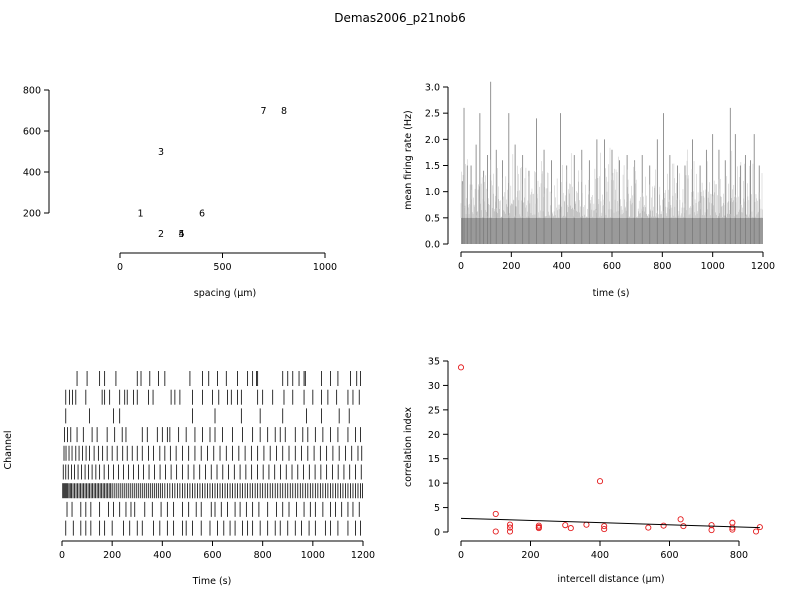 The image size is (800, 600). I want to click on correlation-index-x-tick-label: 200, so click(530, 555).